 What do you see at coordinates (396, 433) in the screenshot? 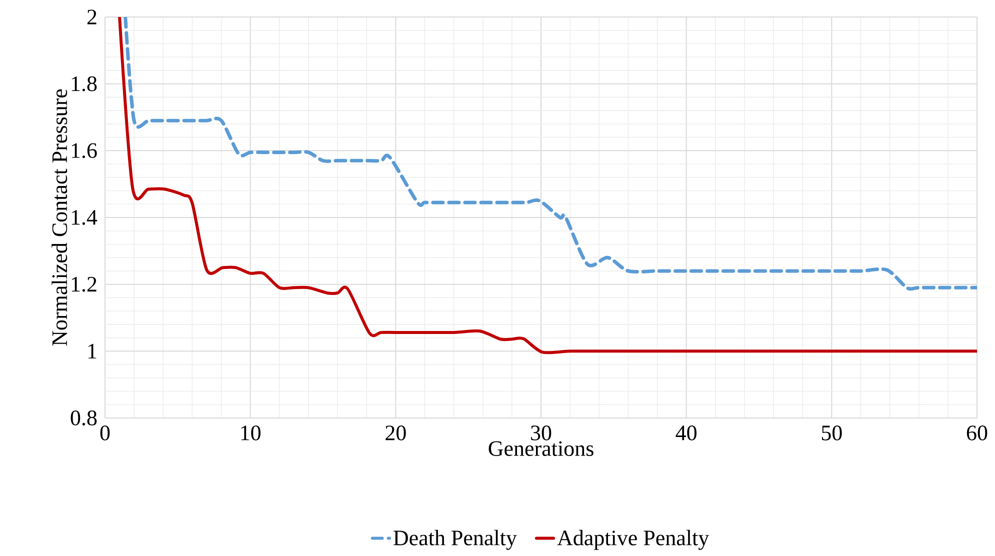
I see `x-tick-label: 20` at bounding box center [396, 433].